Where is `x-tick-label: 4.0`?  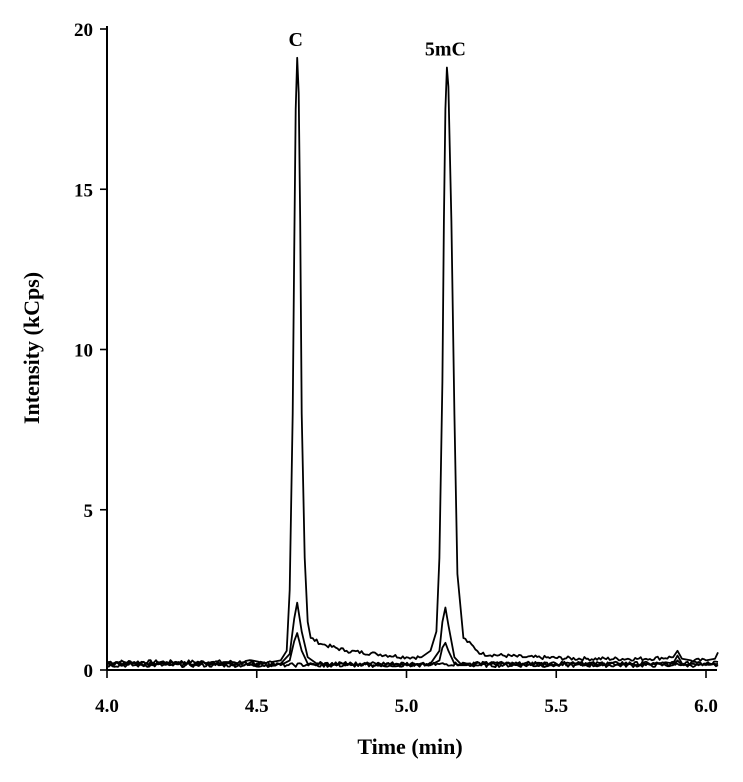
x-tick-label: 4.0 is located at coordinates (107, 706).